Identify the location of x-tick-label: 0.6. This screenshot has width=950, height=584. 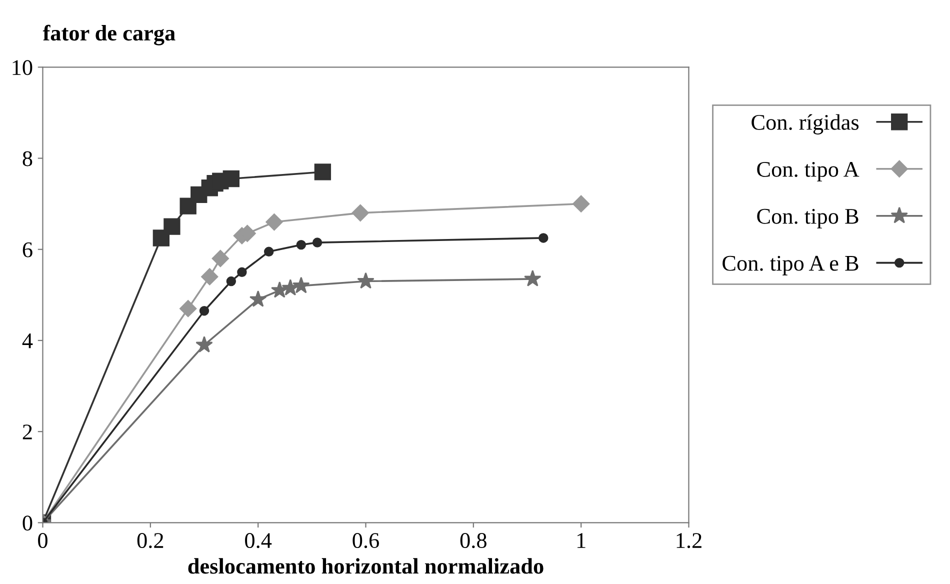
(365, 540).